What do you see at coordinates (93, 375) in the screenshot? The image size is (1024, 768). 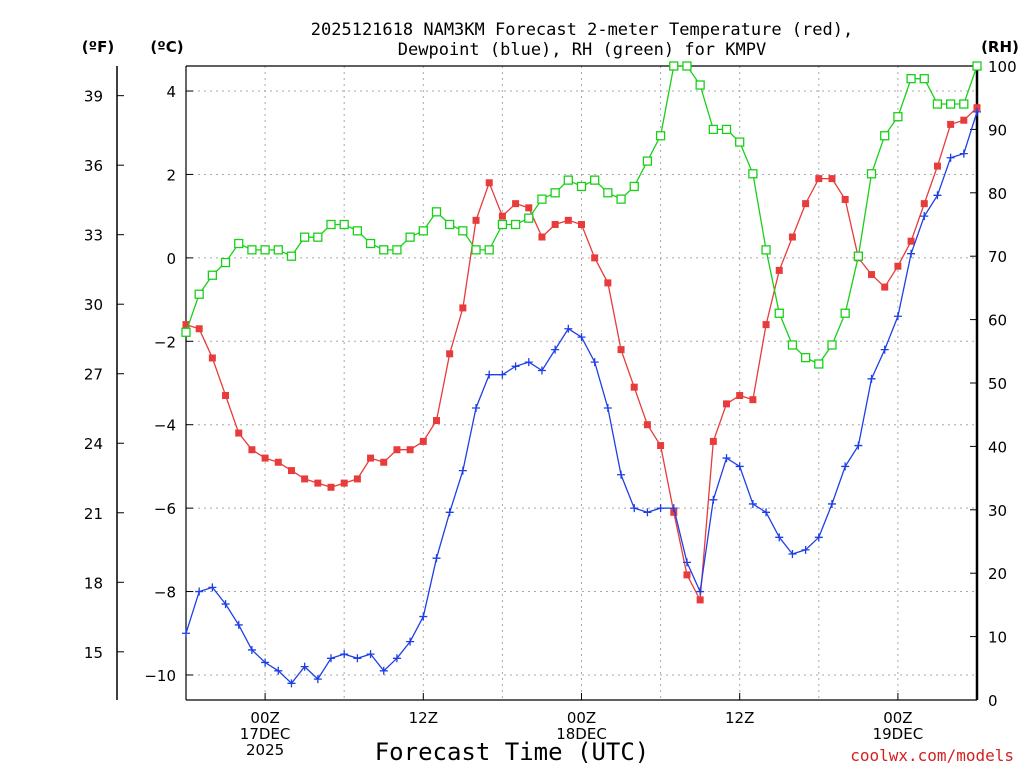 I see `f-tick-label: 27` at bounding box center [93, 375].